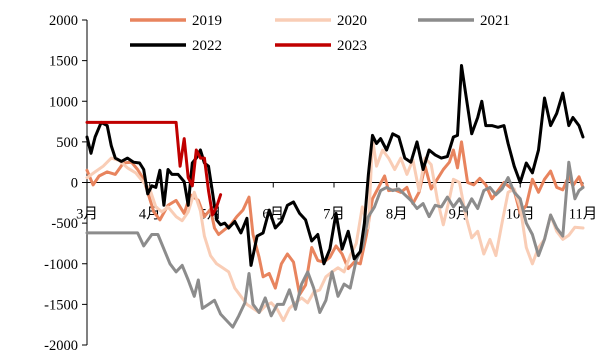 The height and width of the screenshot is (354, 598). Describe the element at coordinates (583, 215) in the screenshot. I see `x-tick-label: 11月` at that location.